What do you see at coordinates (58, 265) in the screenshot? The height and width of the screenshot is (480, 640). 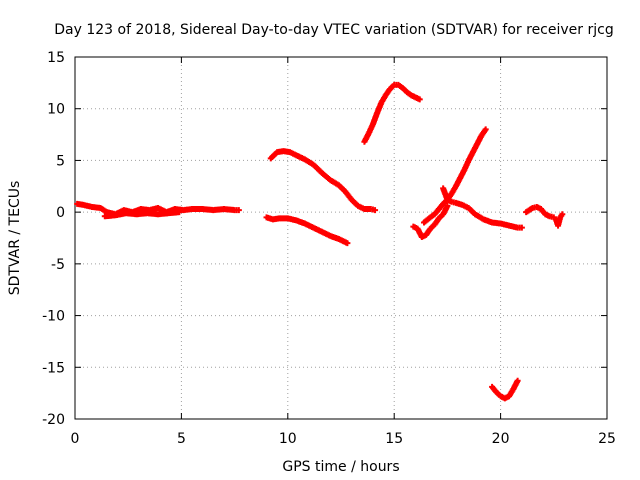 I see `y-tick-label: -5` at bounding box center [58, 265].